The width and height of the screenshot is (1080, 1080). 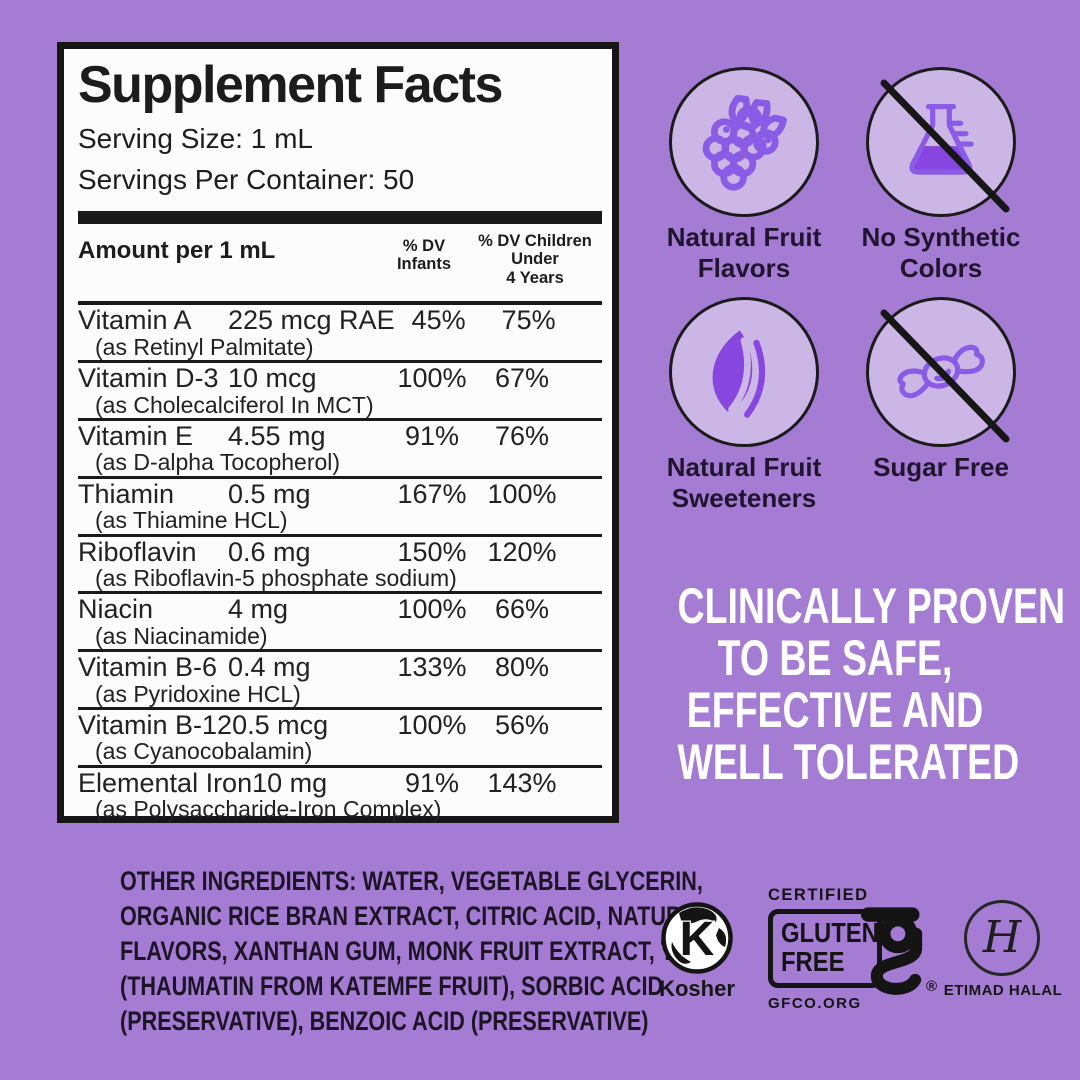 I want to click on badge-label-sugar-free: Sugar Free, so click(x=941, y=467).